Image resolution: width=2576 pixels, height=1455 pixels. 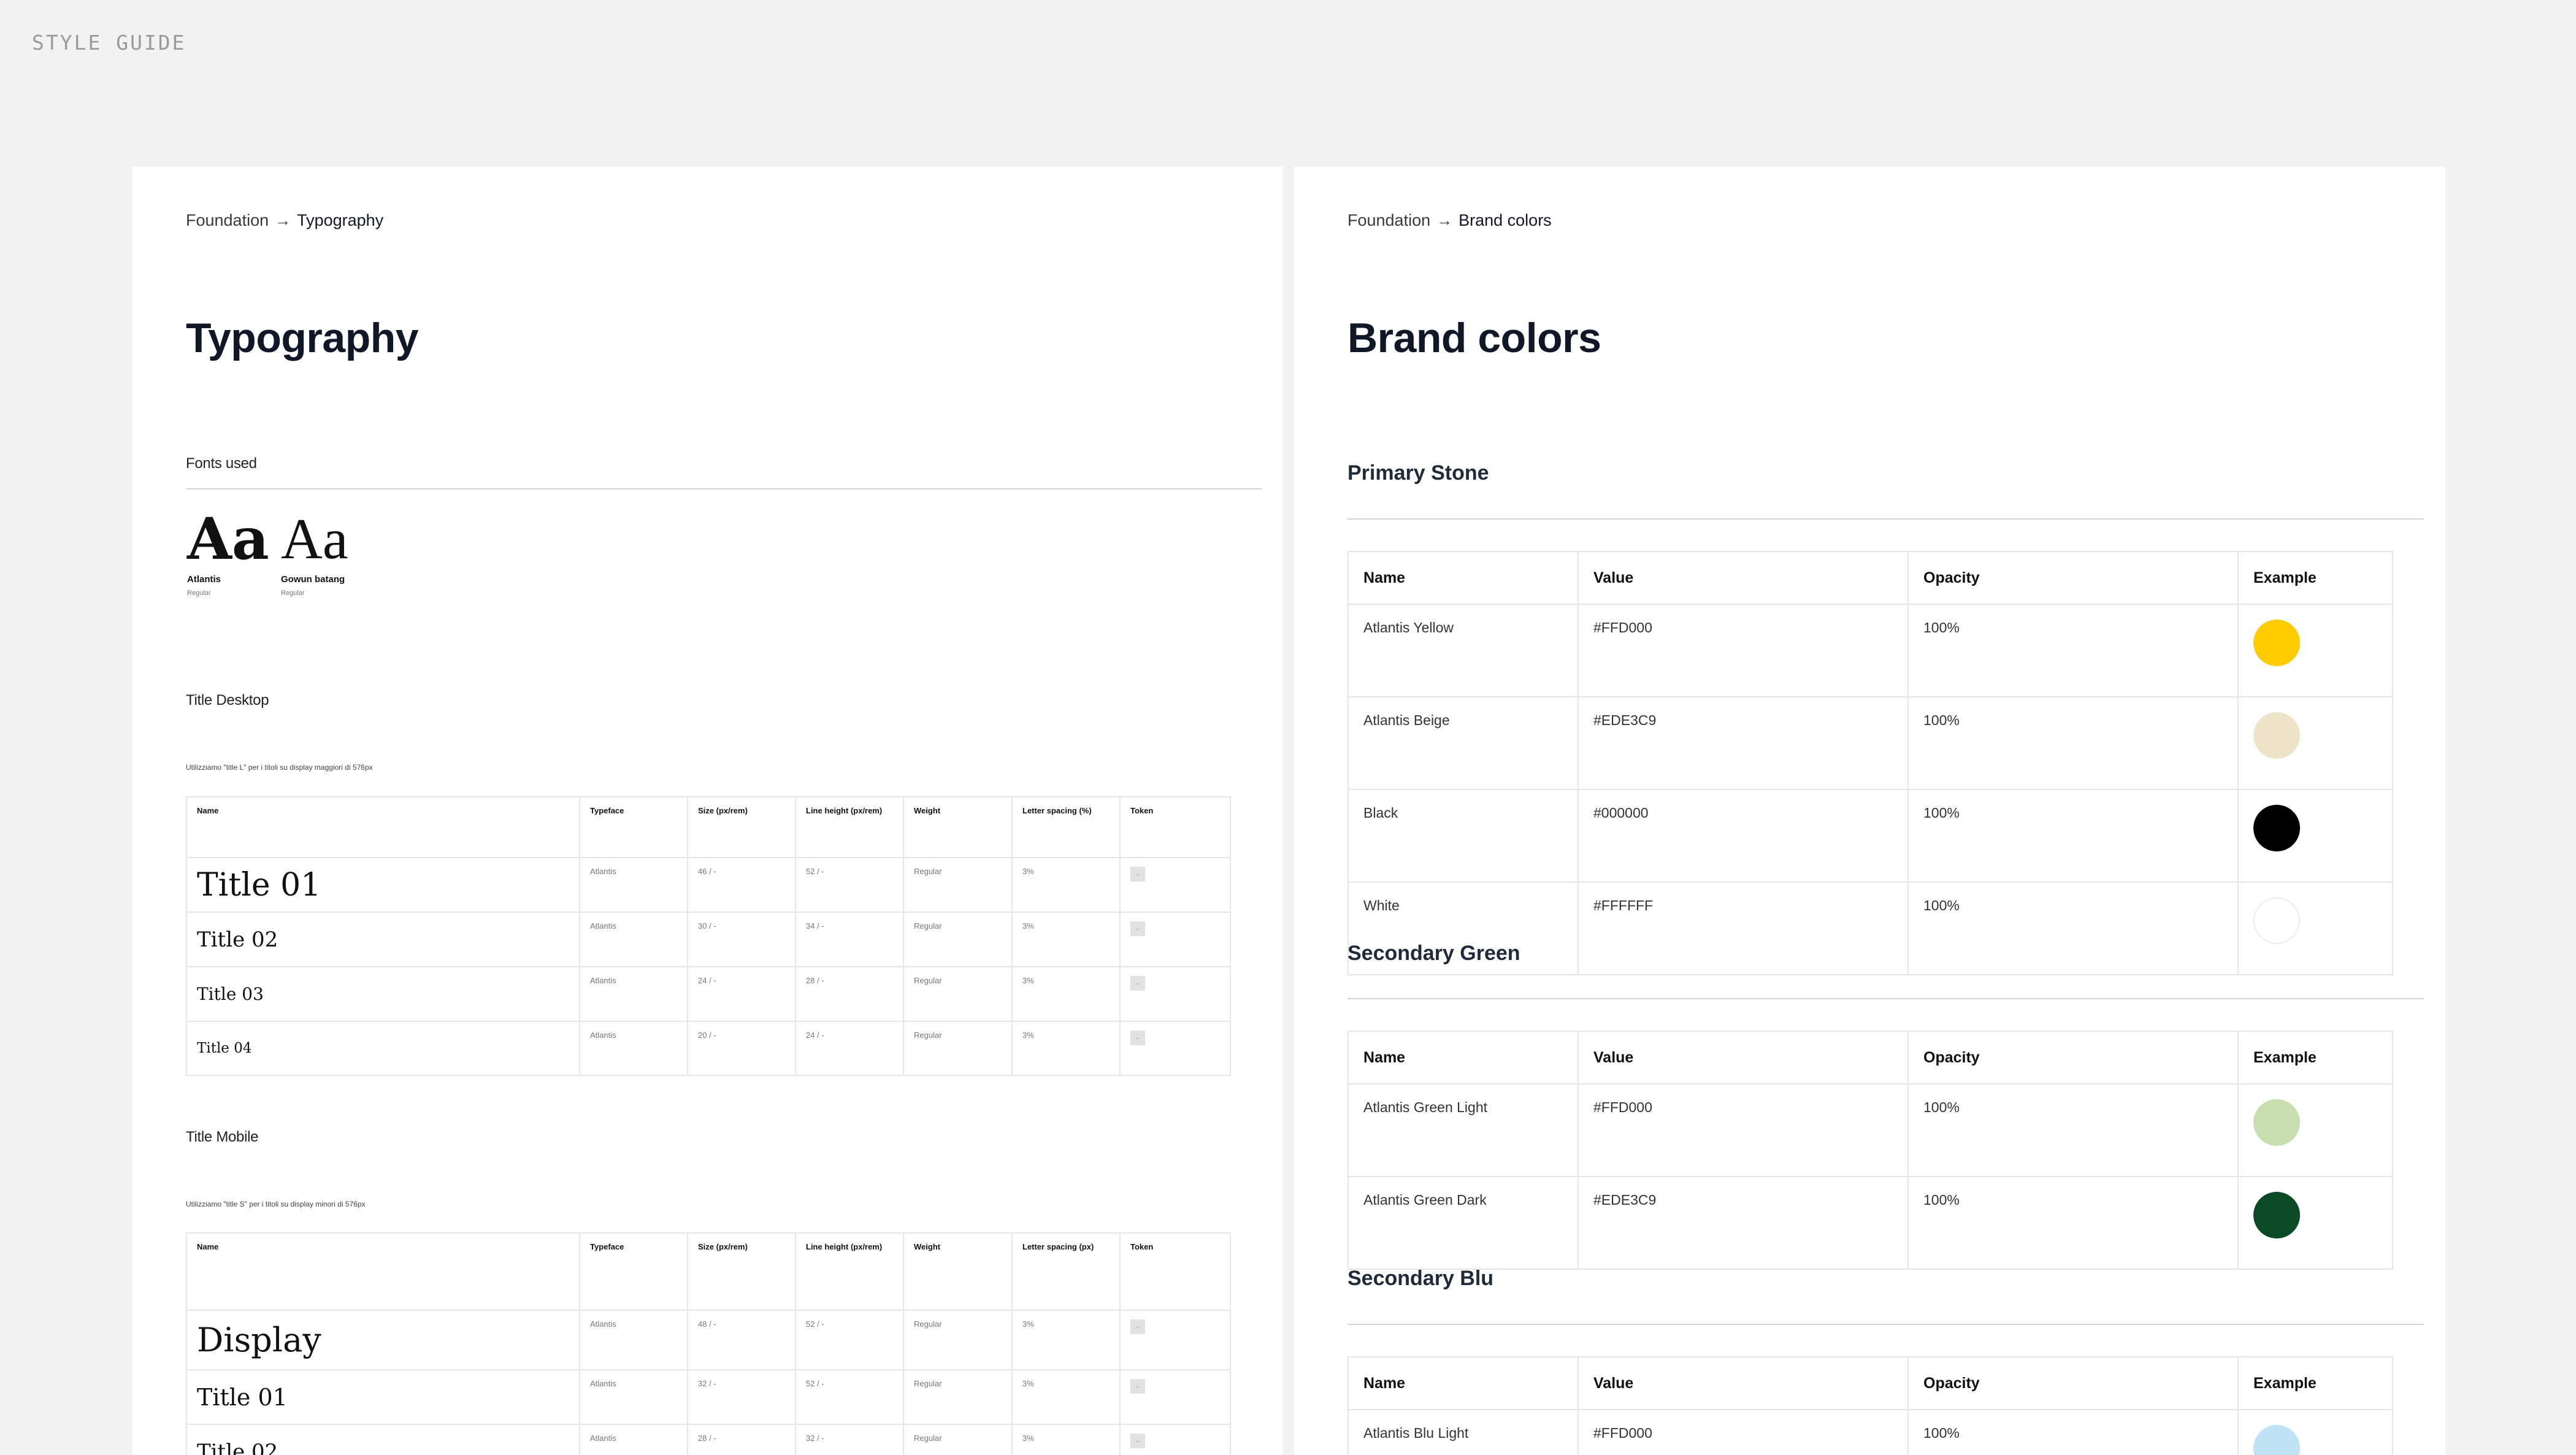 What do you see at coordinates (1743, 836) in the screenshot?
I see `color-value: #000000` at bounding box center [1743, 836].